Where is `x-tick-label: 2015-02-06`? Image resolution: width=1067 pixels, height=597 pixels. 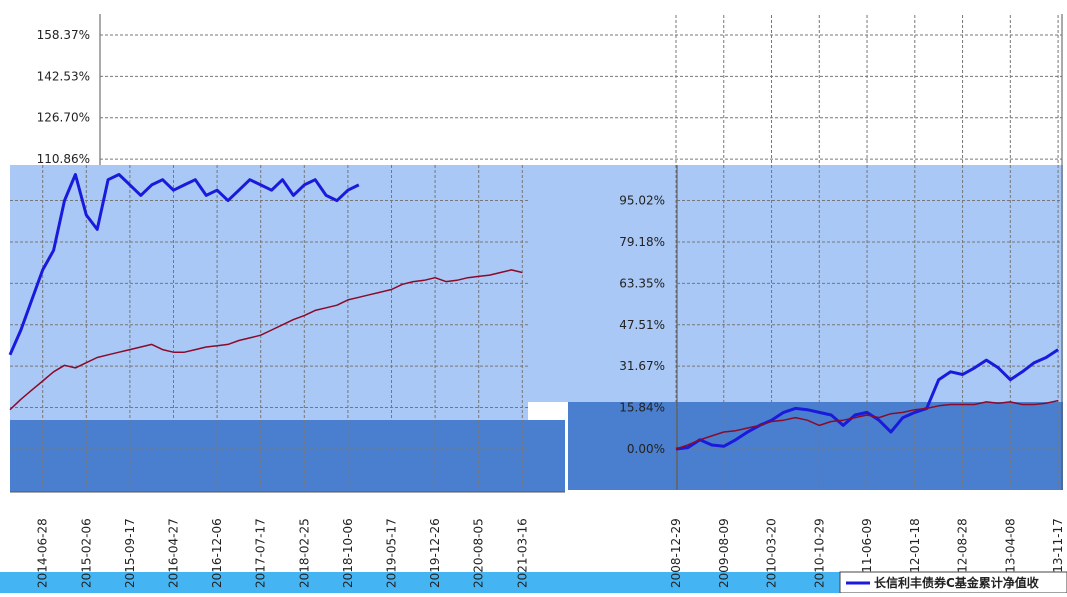 x-tick-label: 2015-02-06 is located at coordinates (86, 553).